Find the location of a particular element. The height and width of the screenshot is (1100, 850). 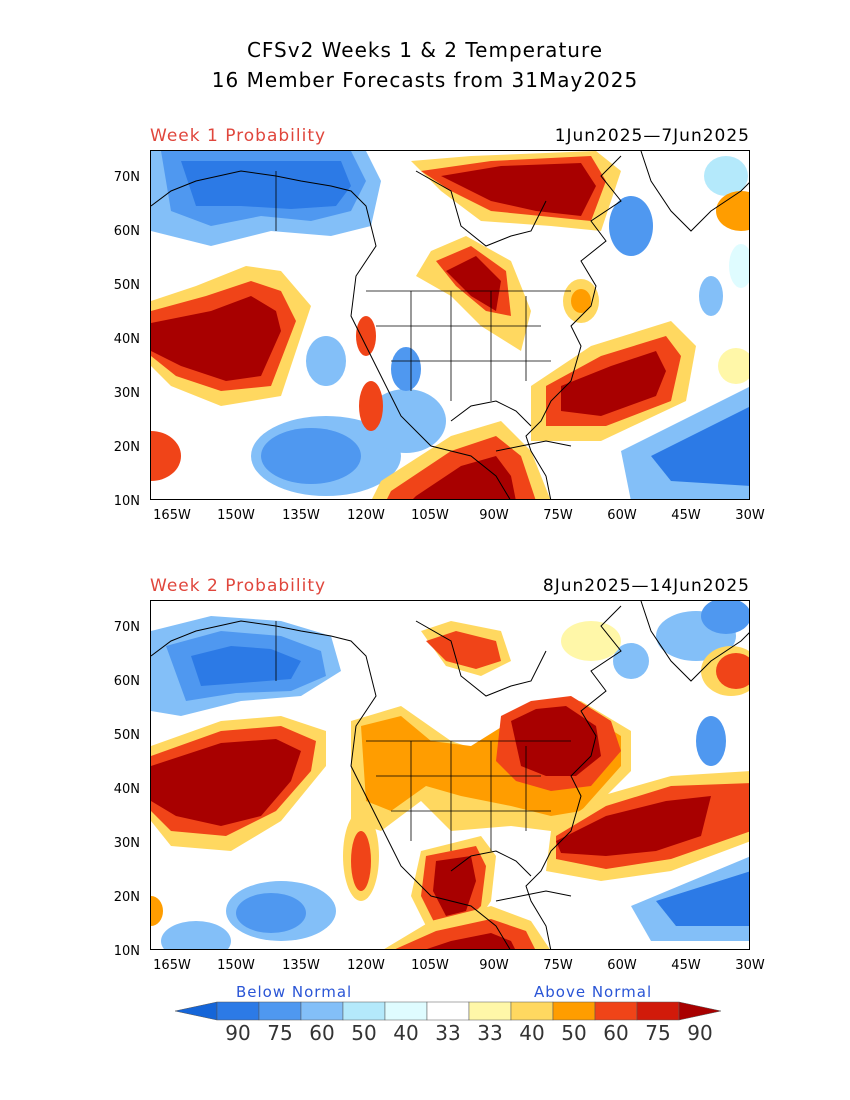

week1-dates: 1Jun2025—7Jun2025 is located at coordinates (652, 136).